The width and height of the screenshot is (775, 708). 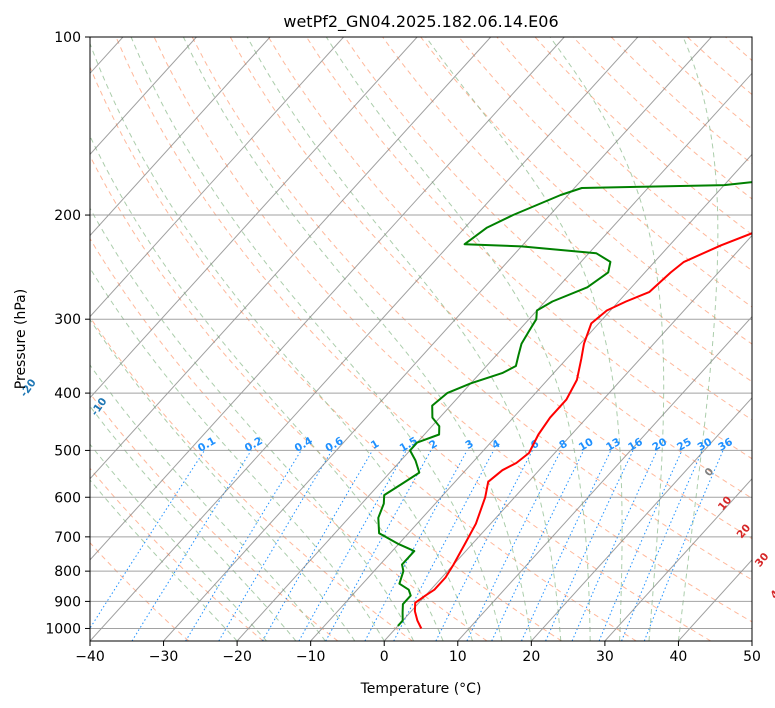 I want to click on y-tick-label: 900, so click(x=67, y=602).